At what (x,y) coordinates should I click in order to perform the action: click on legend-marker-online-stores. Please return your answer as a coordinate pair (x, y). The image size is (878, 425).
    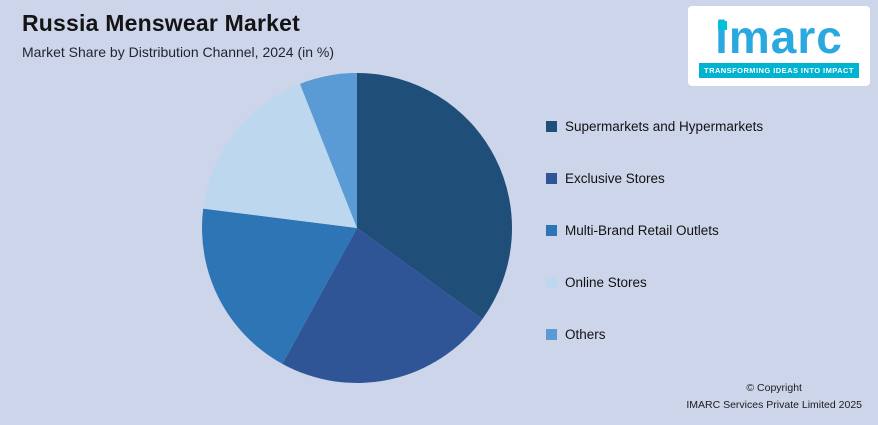
    Looking at the image, I should click on (551, 282).